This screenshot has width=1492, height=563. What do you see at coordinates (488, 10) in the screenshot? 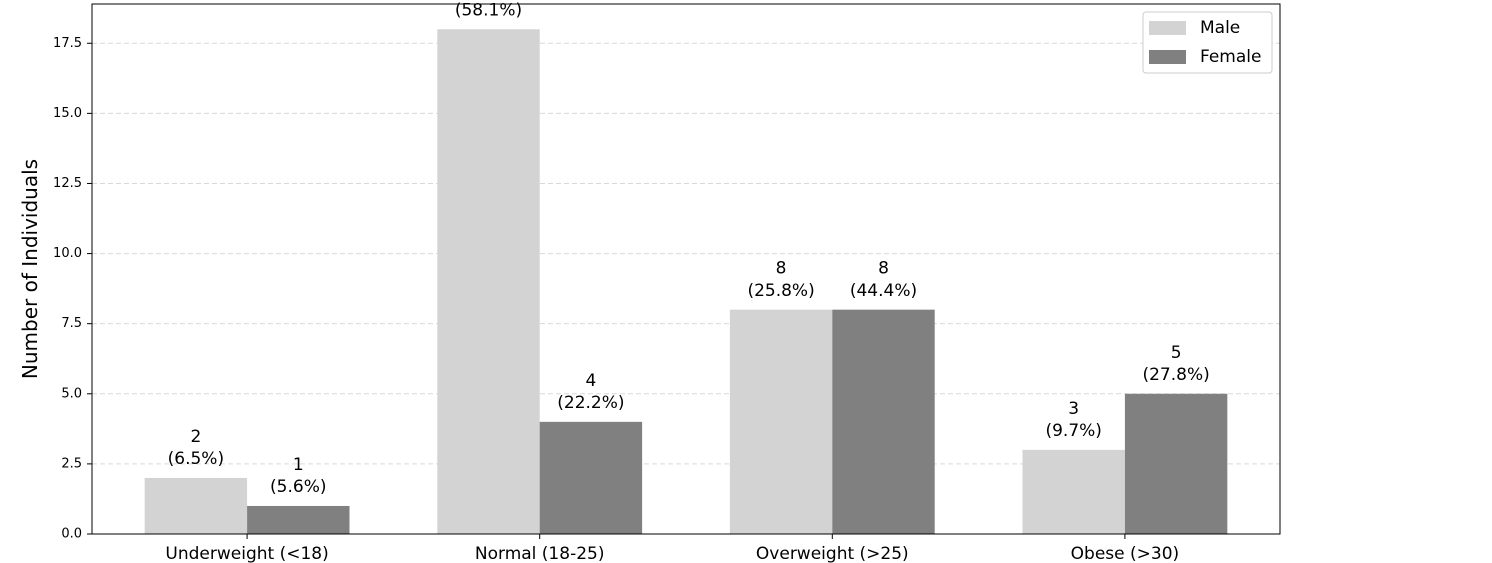
I see `value-label: 18(58.1%)` at bounding box center [488, 10].